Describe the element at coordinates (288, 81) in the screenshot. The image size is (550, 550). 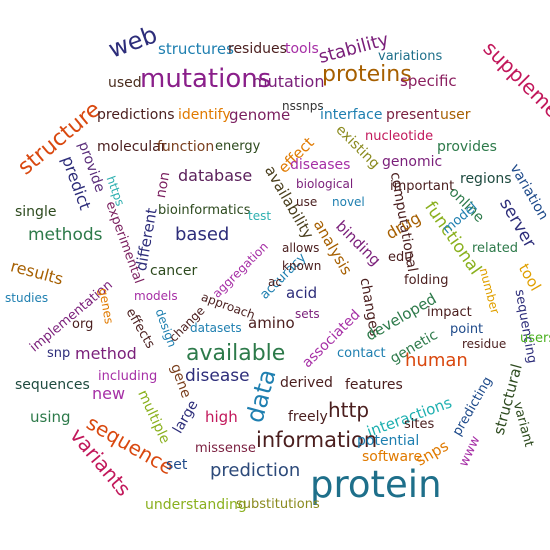
I see `cloud-word: mutation` at that location.